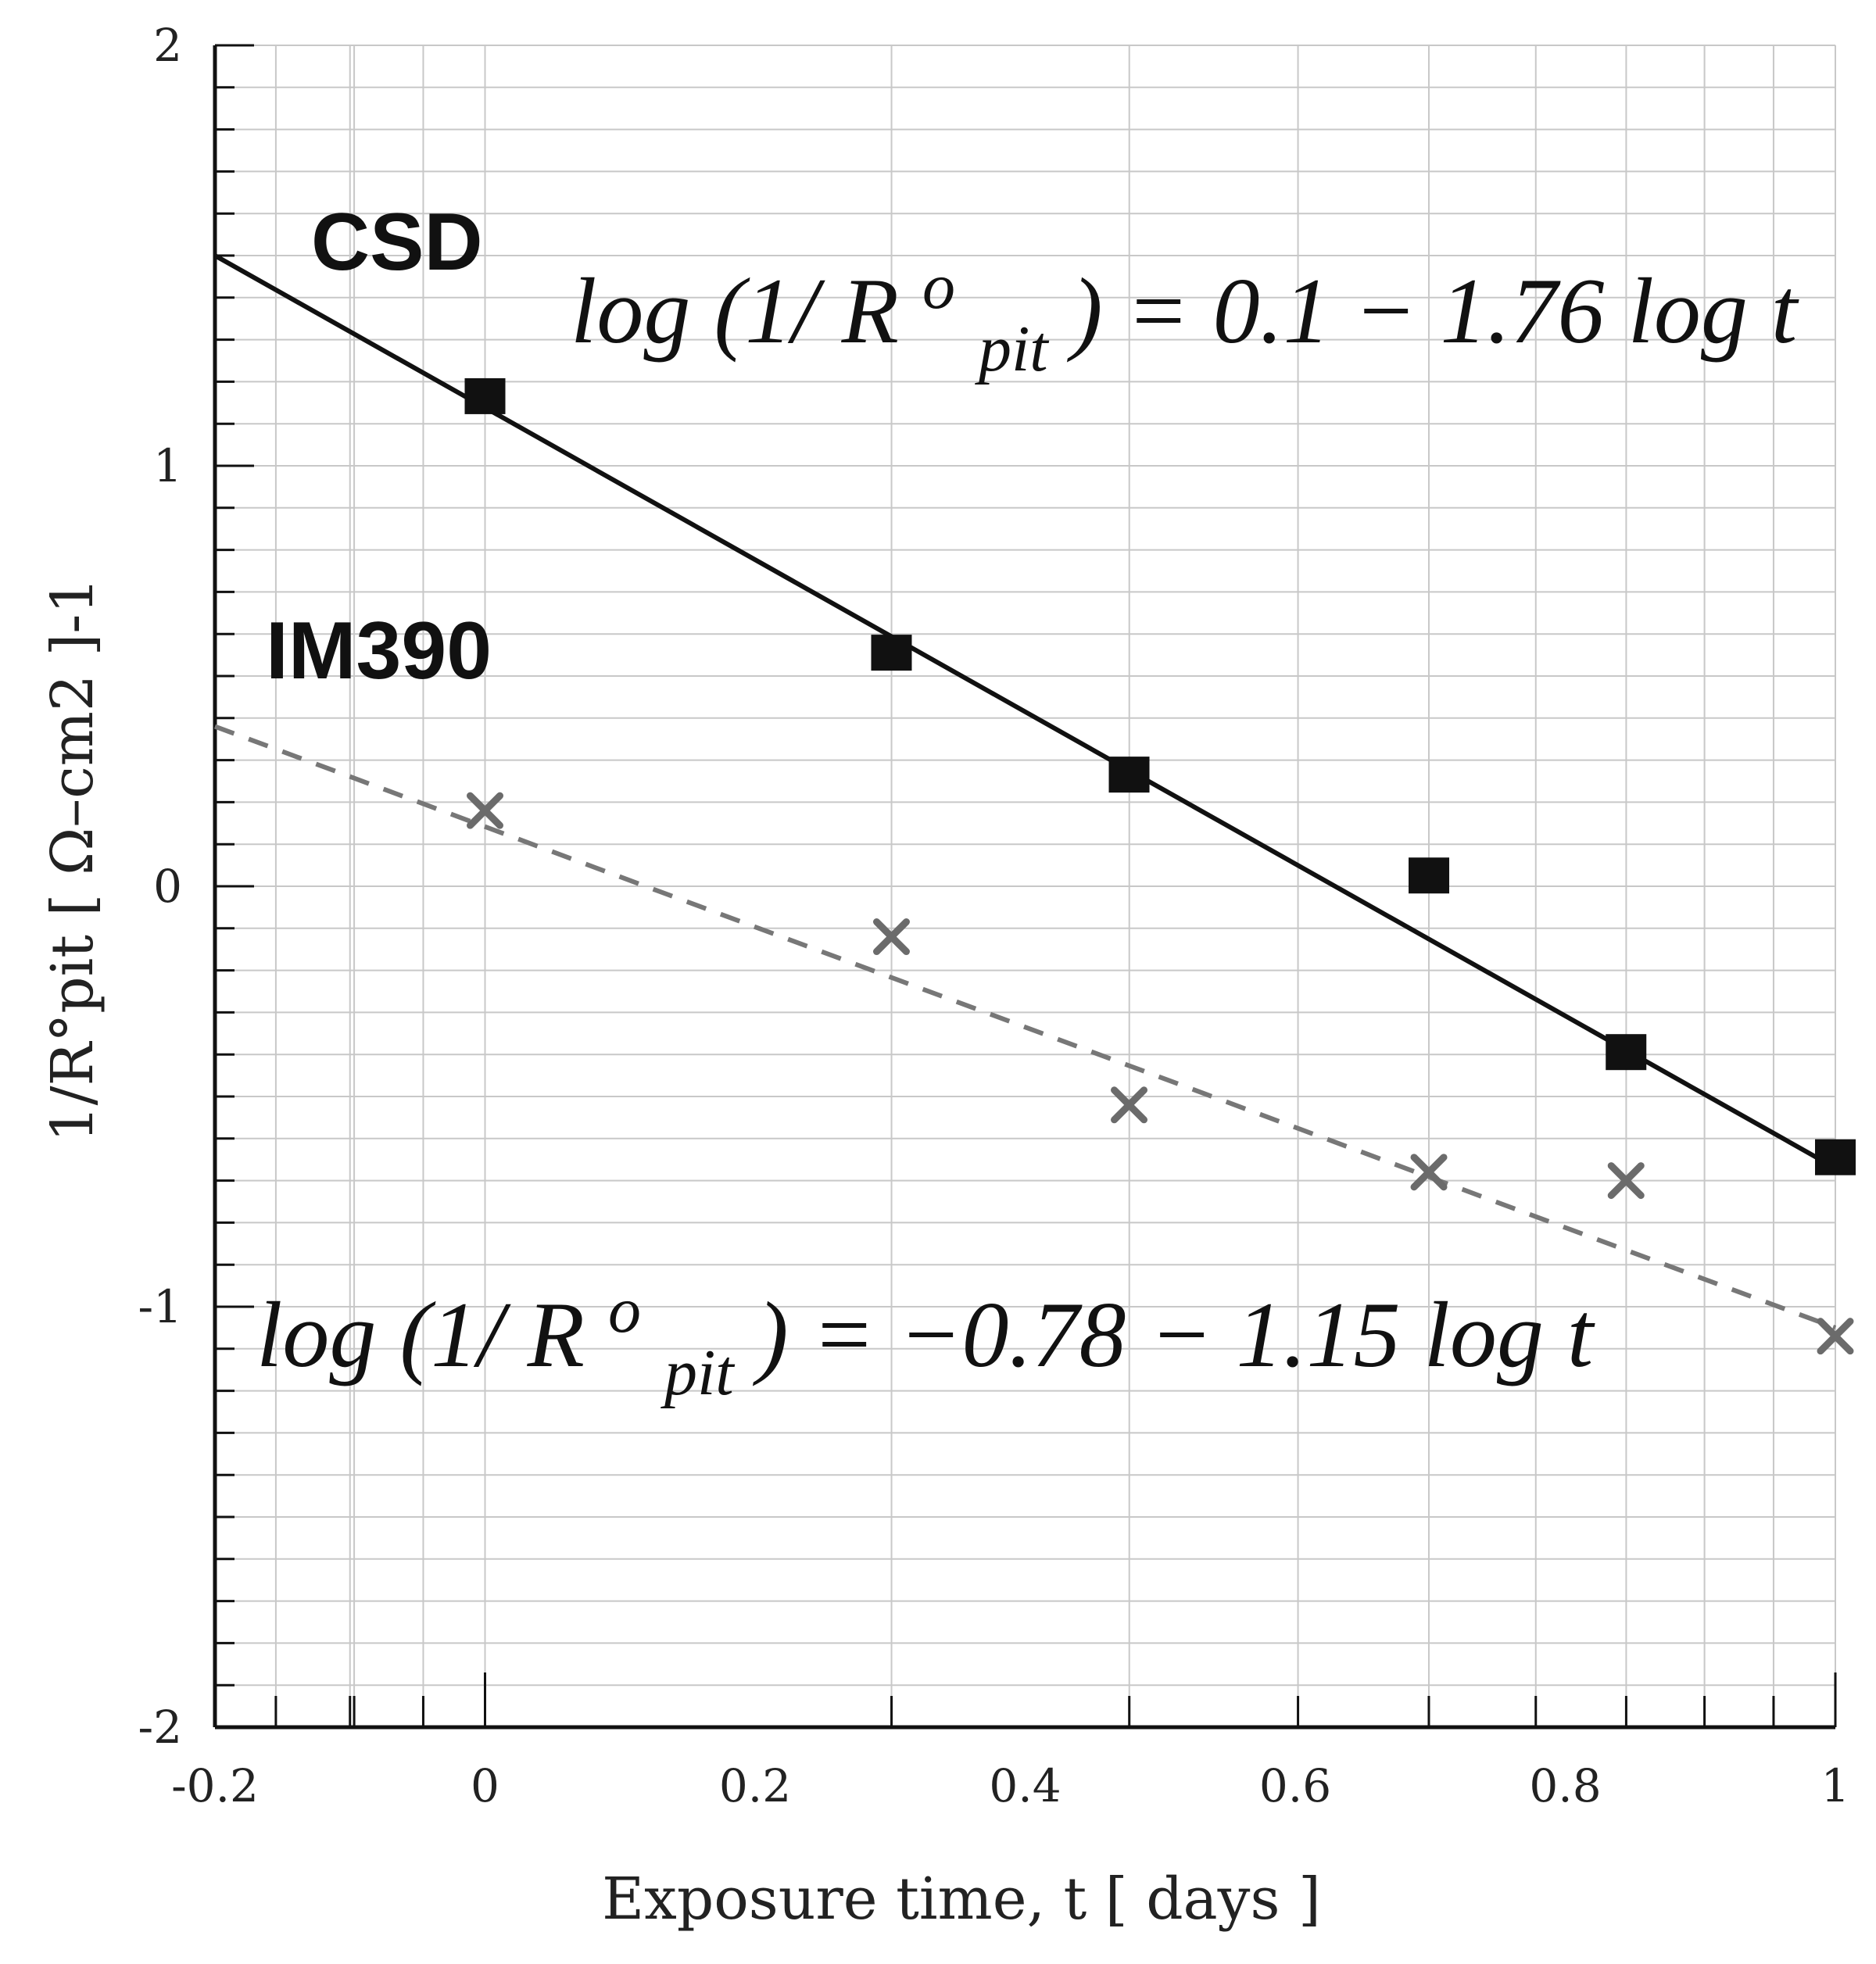 This screenshot has width=1876, height=1964. What do you see at coordinates (1025, 1785) in the screenshot?
I see `x-tick-label: 0.4` at bounding box center [1025, 1785].